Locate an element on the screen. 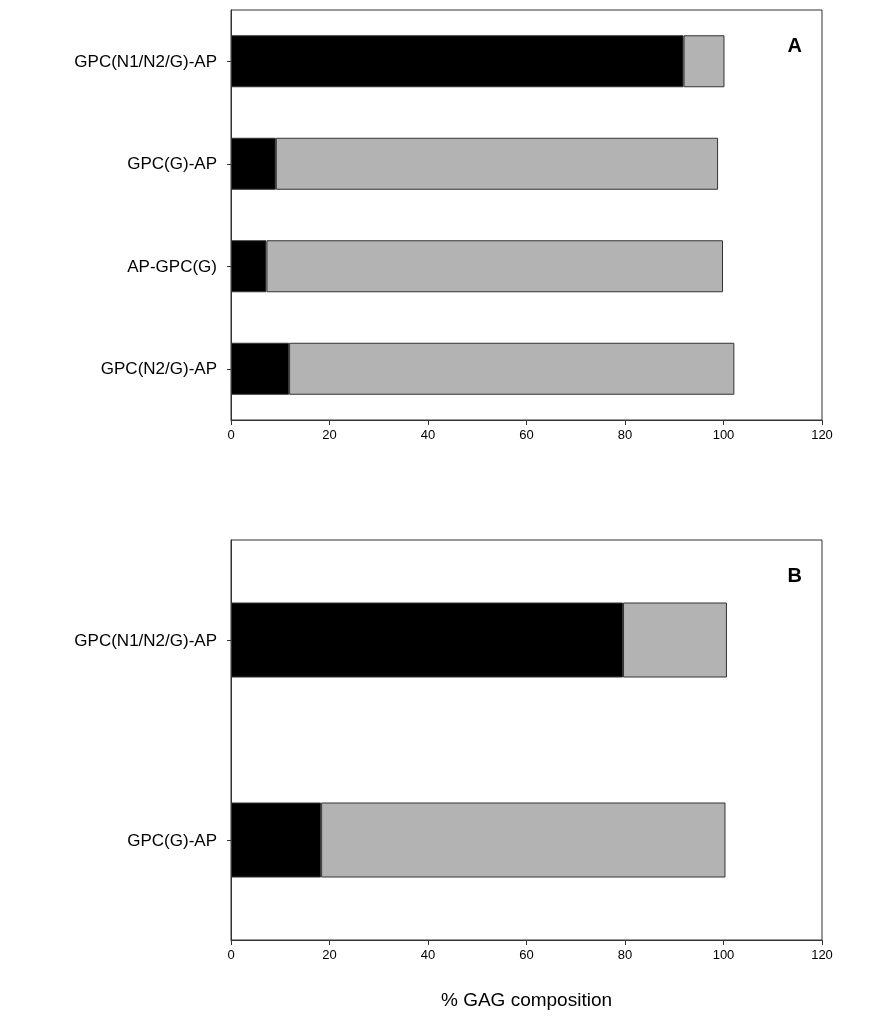  x-axis-title: % GAG composition is located at coordinates (526, 999).